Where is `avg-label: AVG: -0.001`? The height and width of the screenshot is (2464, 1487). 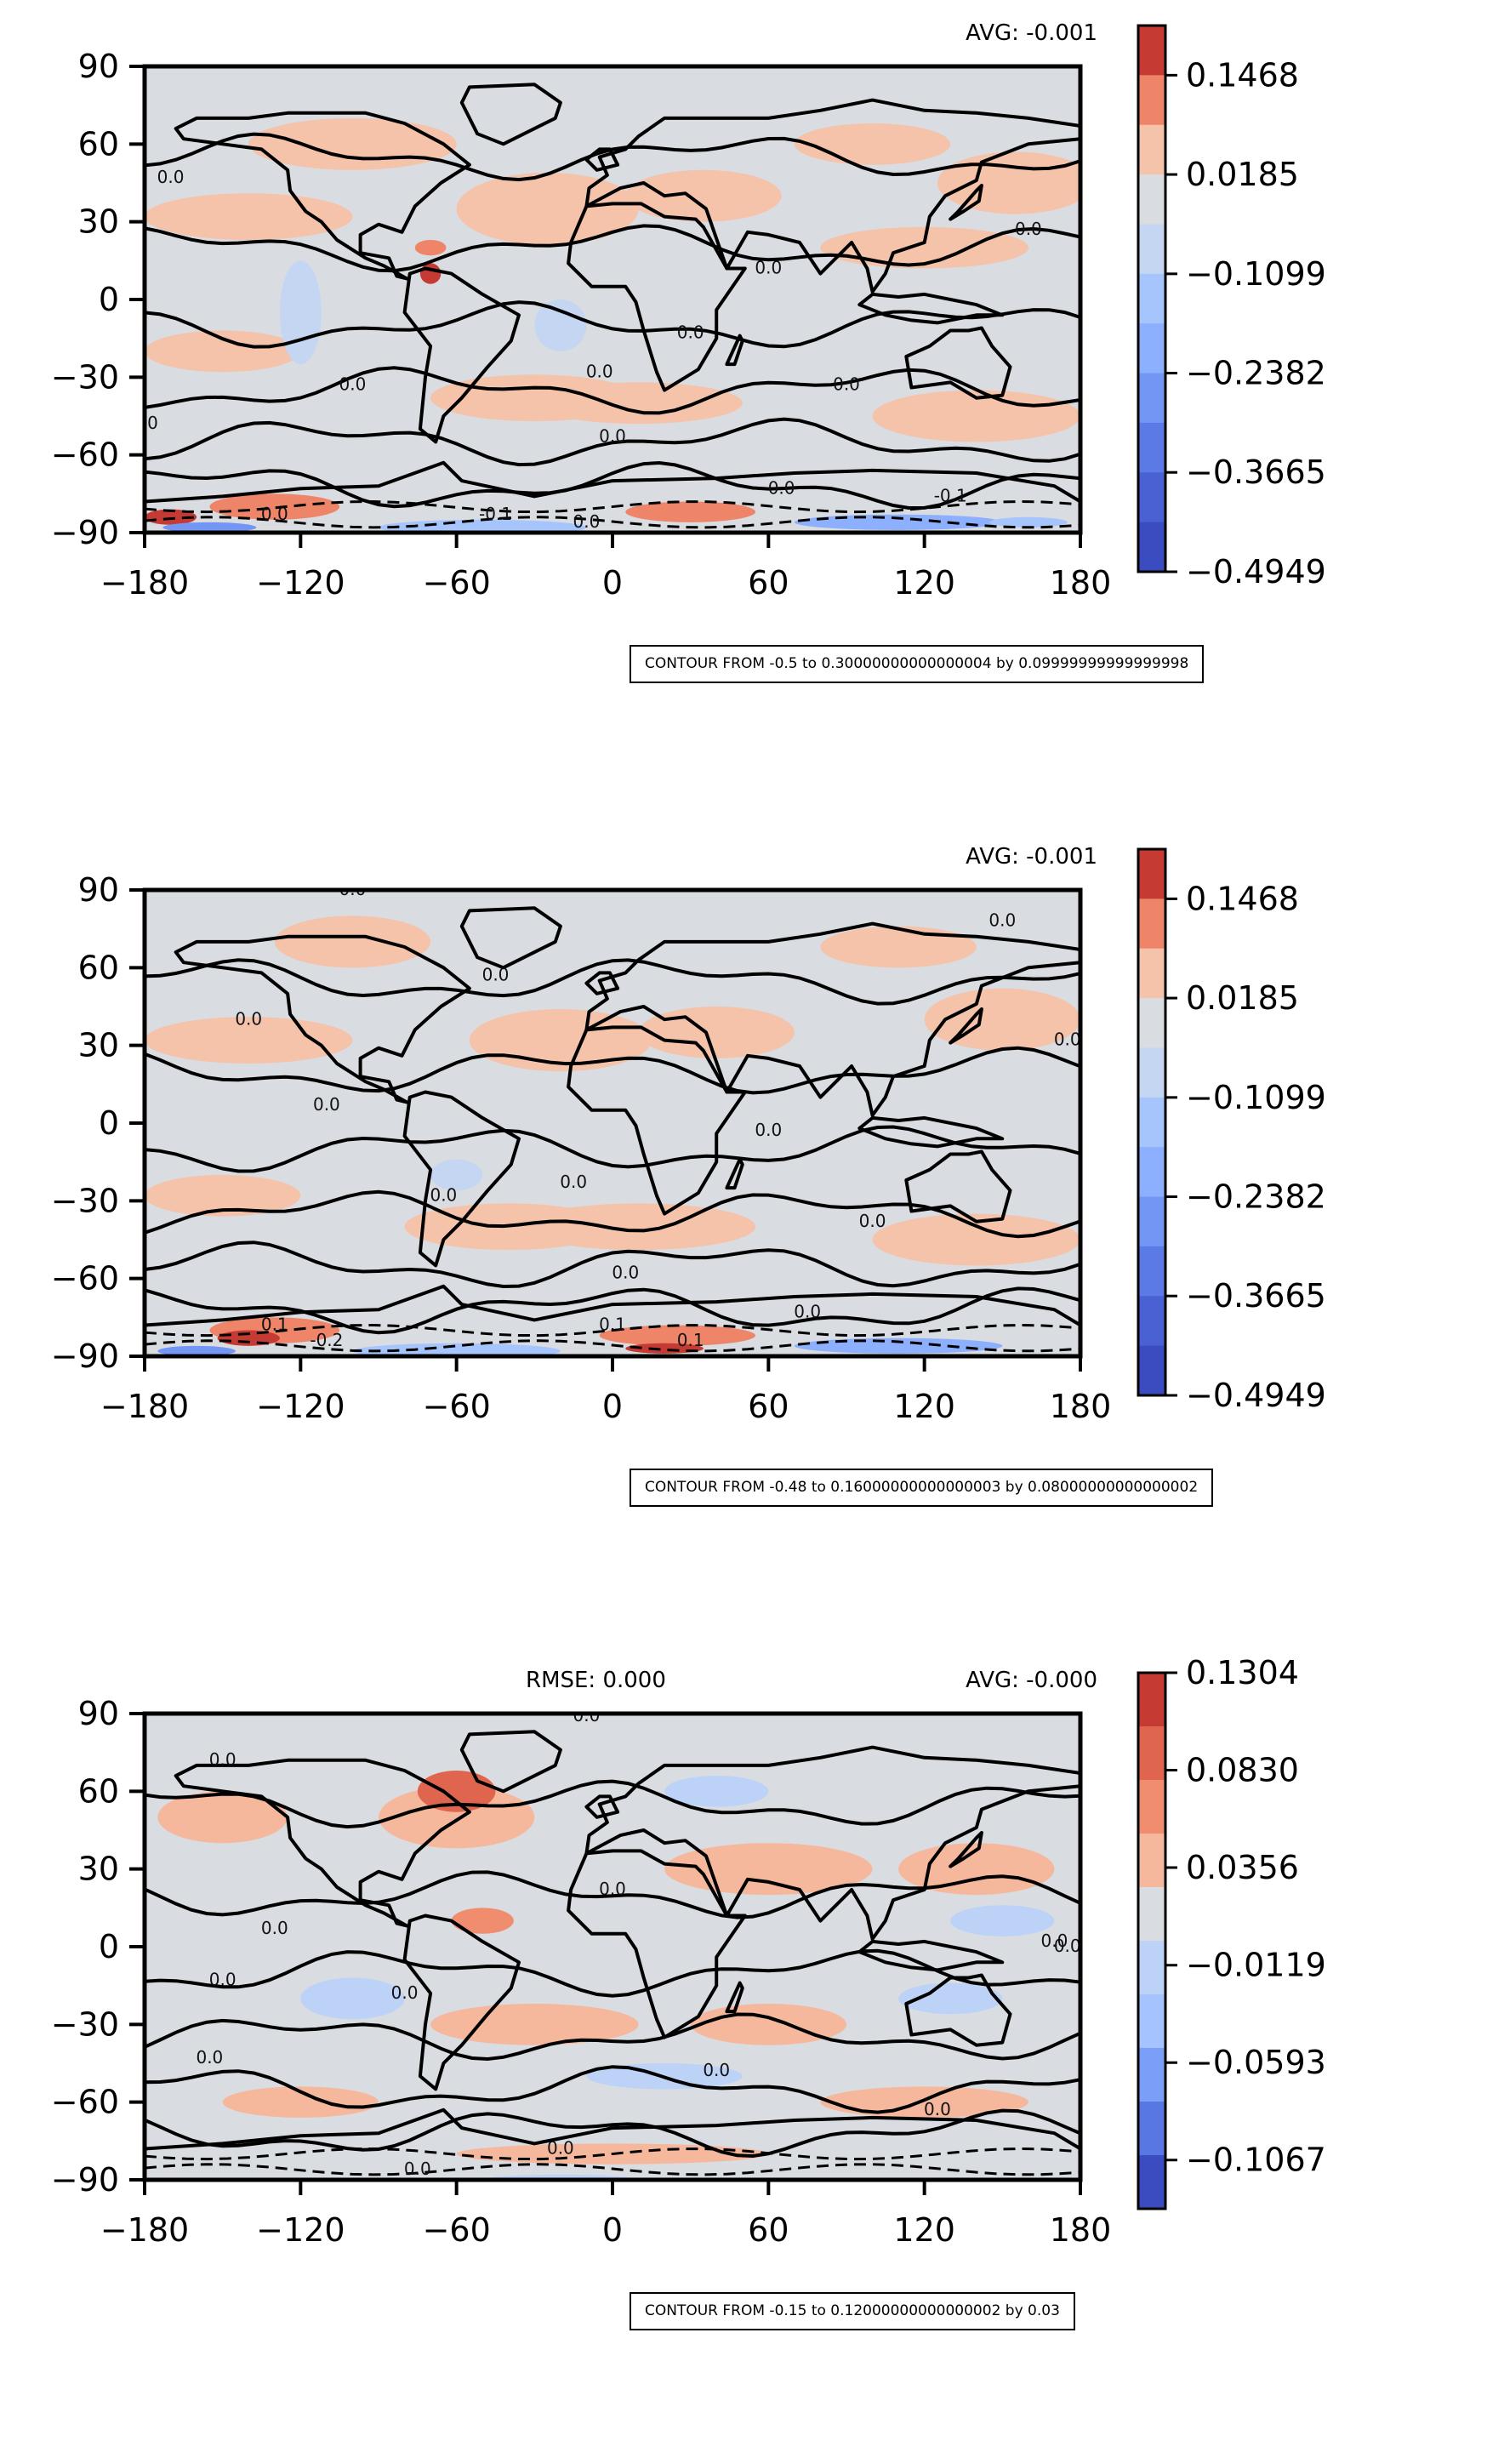
avg-label: AVG: -0.001 is located at coordinates (1031, 33).